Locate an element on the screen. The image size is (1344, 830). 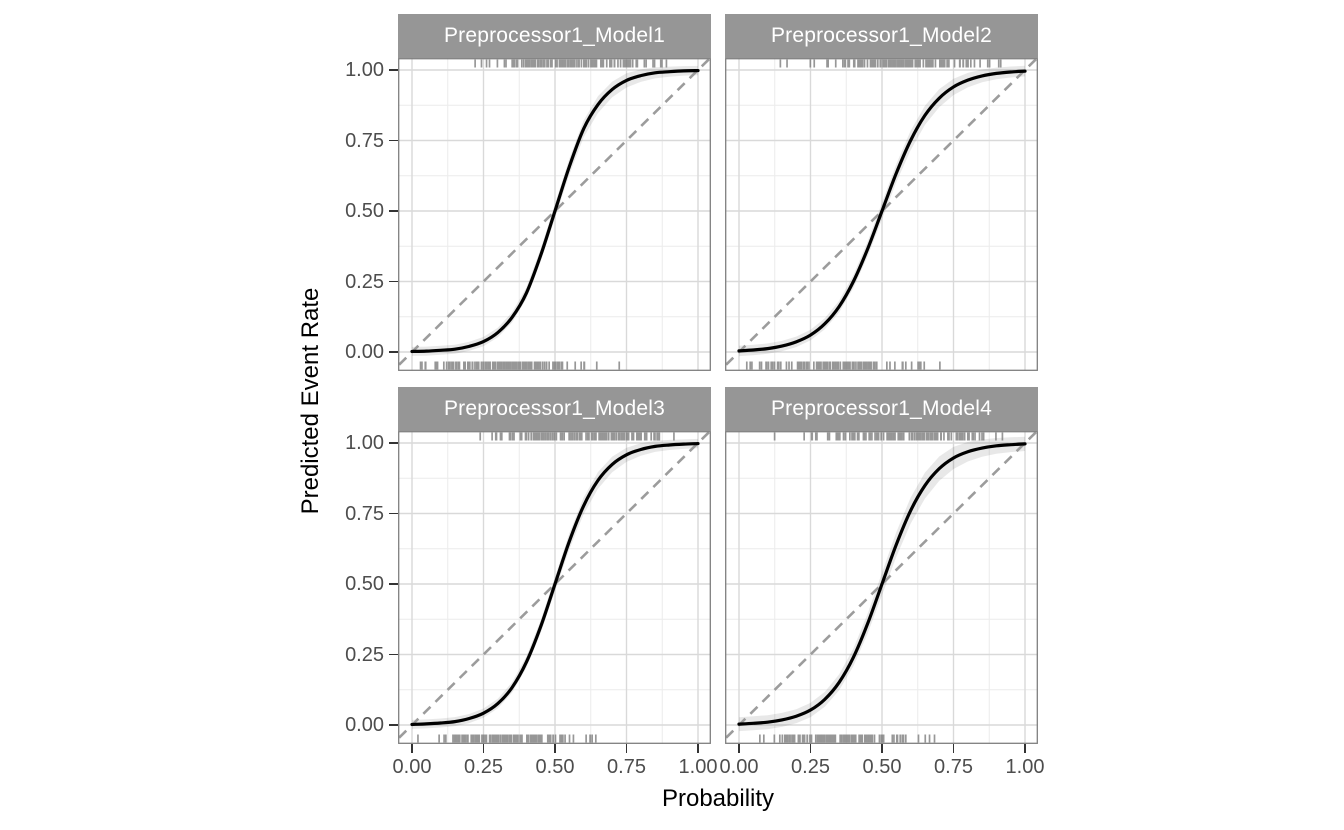
y-axis-title: Predicted Event Rate is located at coordinates (310, 401).